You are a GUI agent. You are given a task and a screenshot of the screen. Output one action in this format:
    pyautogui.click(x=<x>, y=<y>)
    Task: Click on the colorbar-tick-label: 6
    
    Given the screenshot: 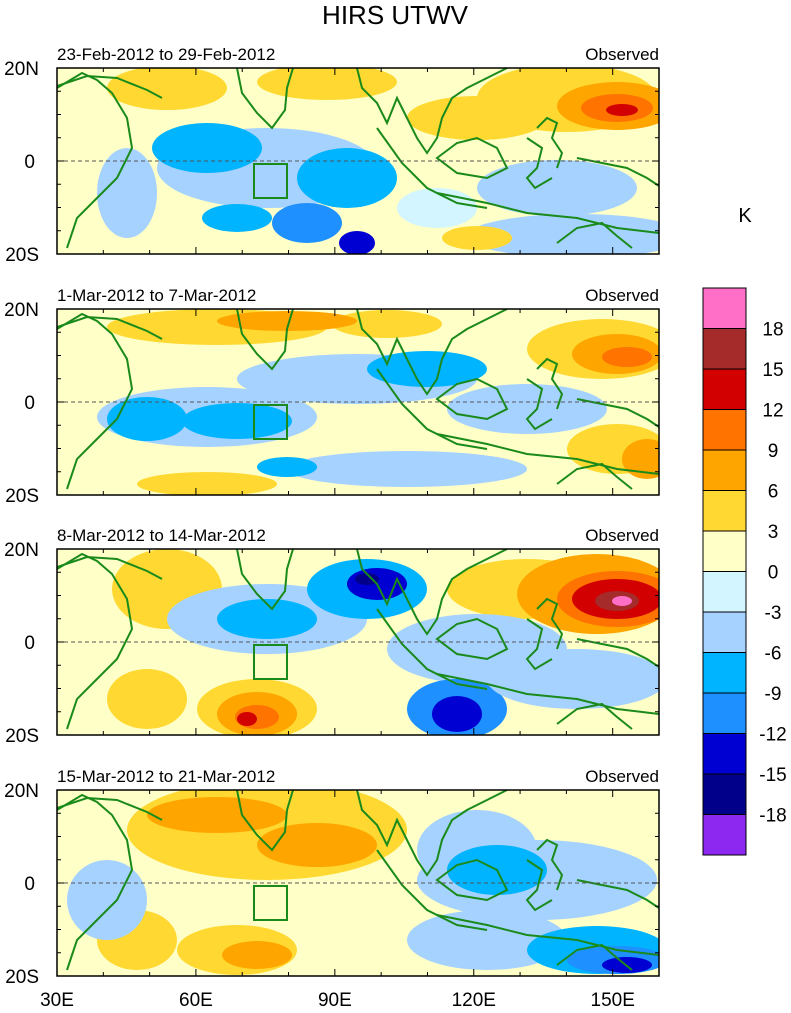 What is the action you would take?
    pyautogui.click(x=773, y=492)
    